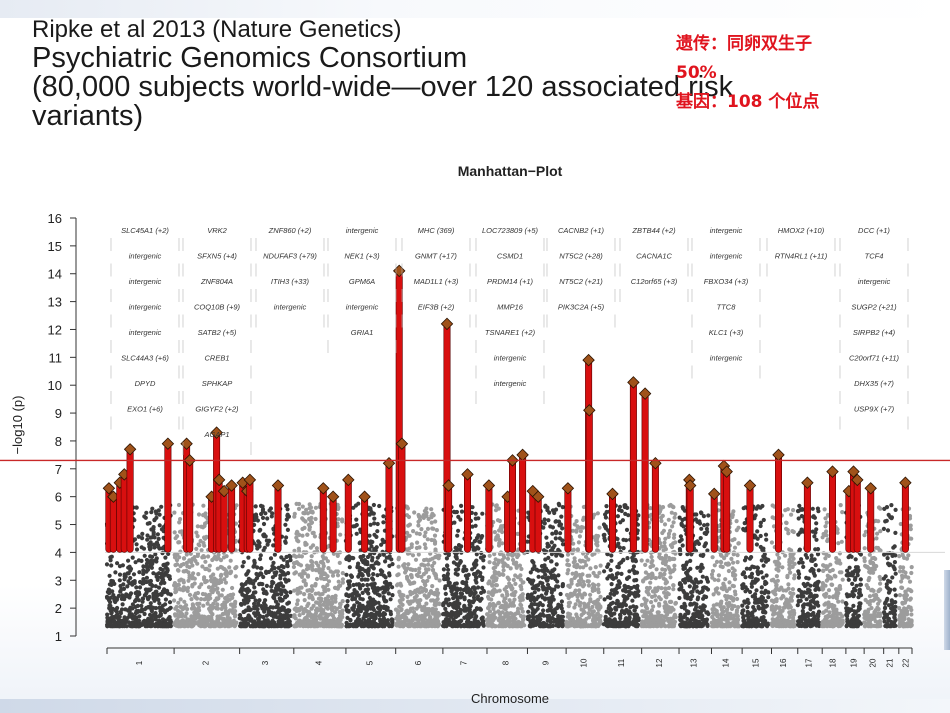 This screenshot has width=950, height=713. What do you see at coordinates (418, 662) in the screenshot?
I see `x-tick-label-chr-6: 6` at bounding box center [418, 662].